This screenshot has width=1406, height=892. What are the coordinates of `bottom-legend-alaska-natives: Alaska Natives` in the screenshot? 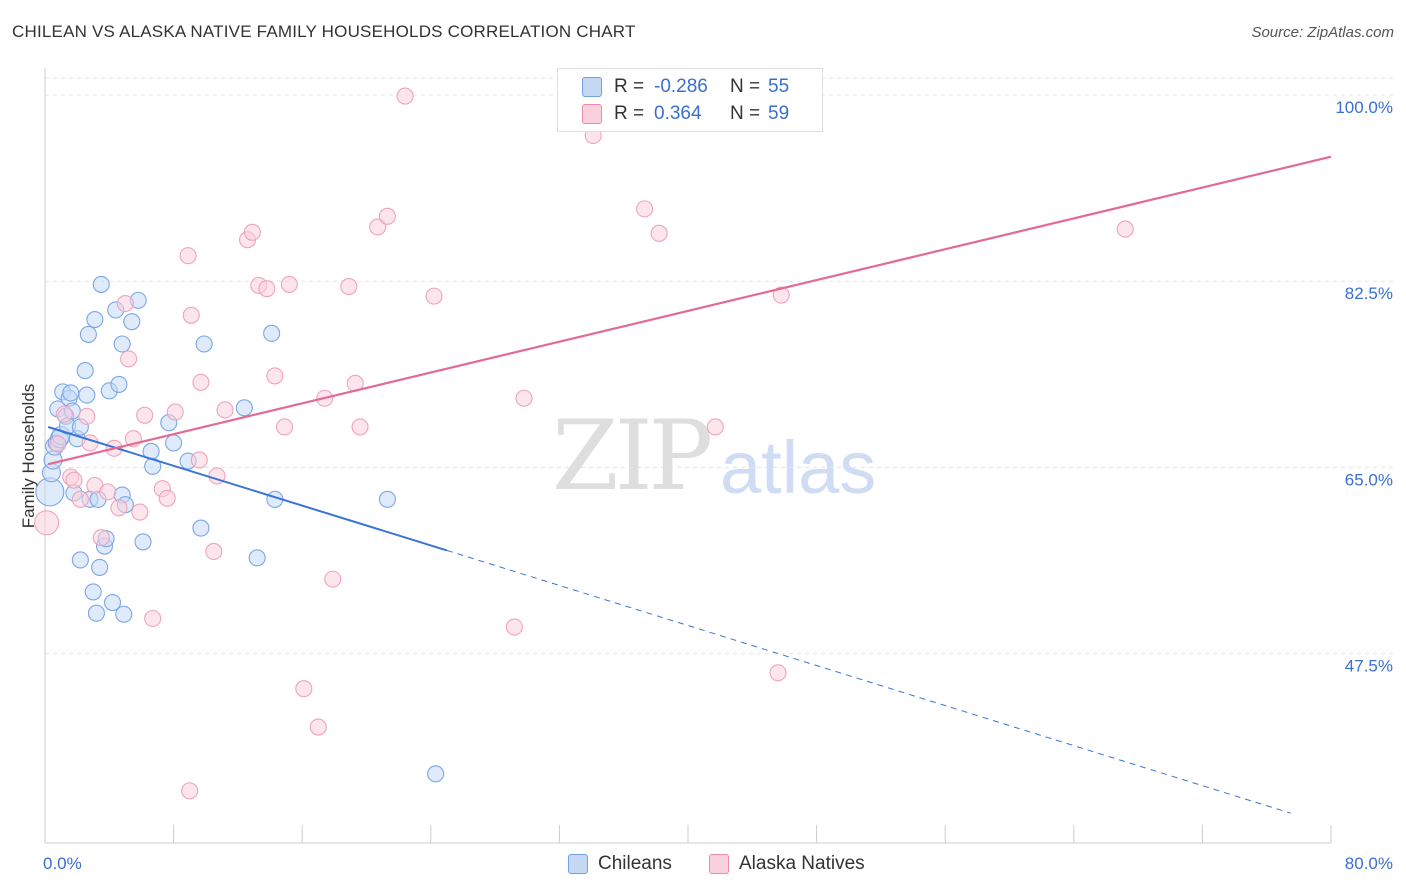 It's located at (787, 864).